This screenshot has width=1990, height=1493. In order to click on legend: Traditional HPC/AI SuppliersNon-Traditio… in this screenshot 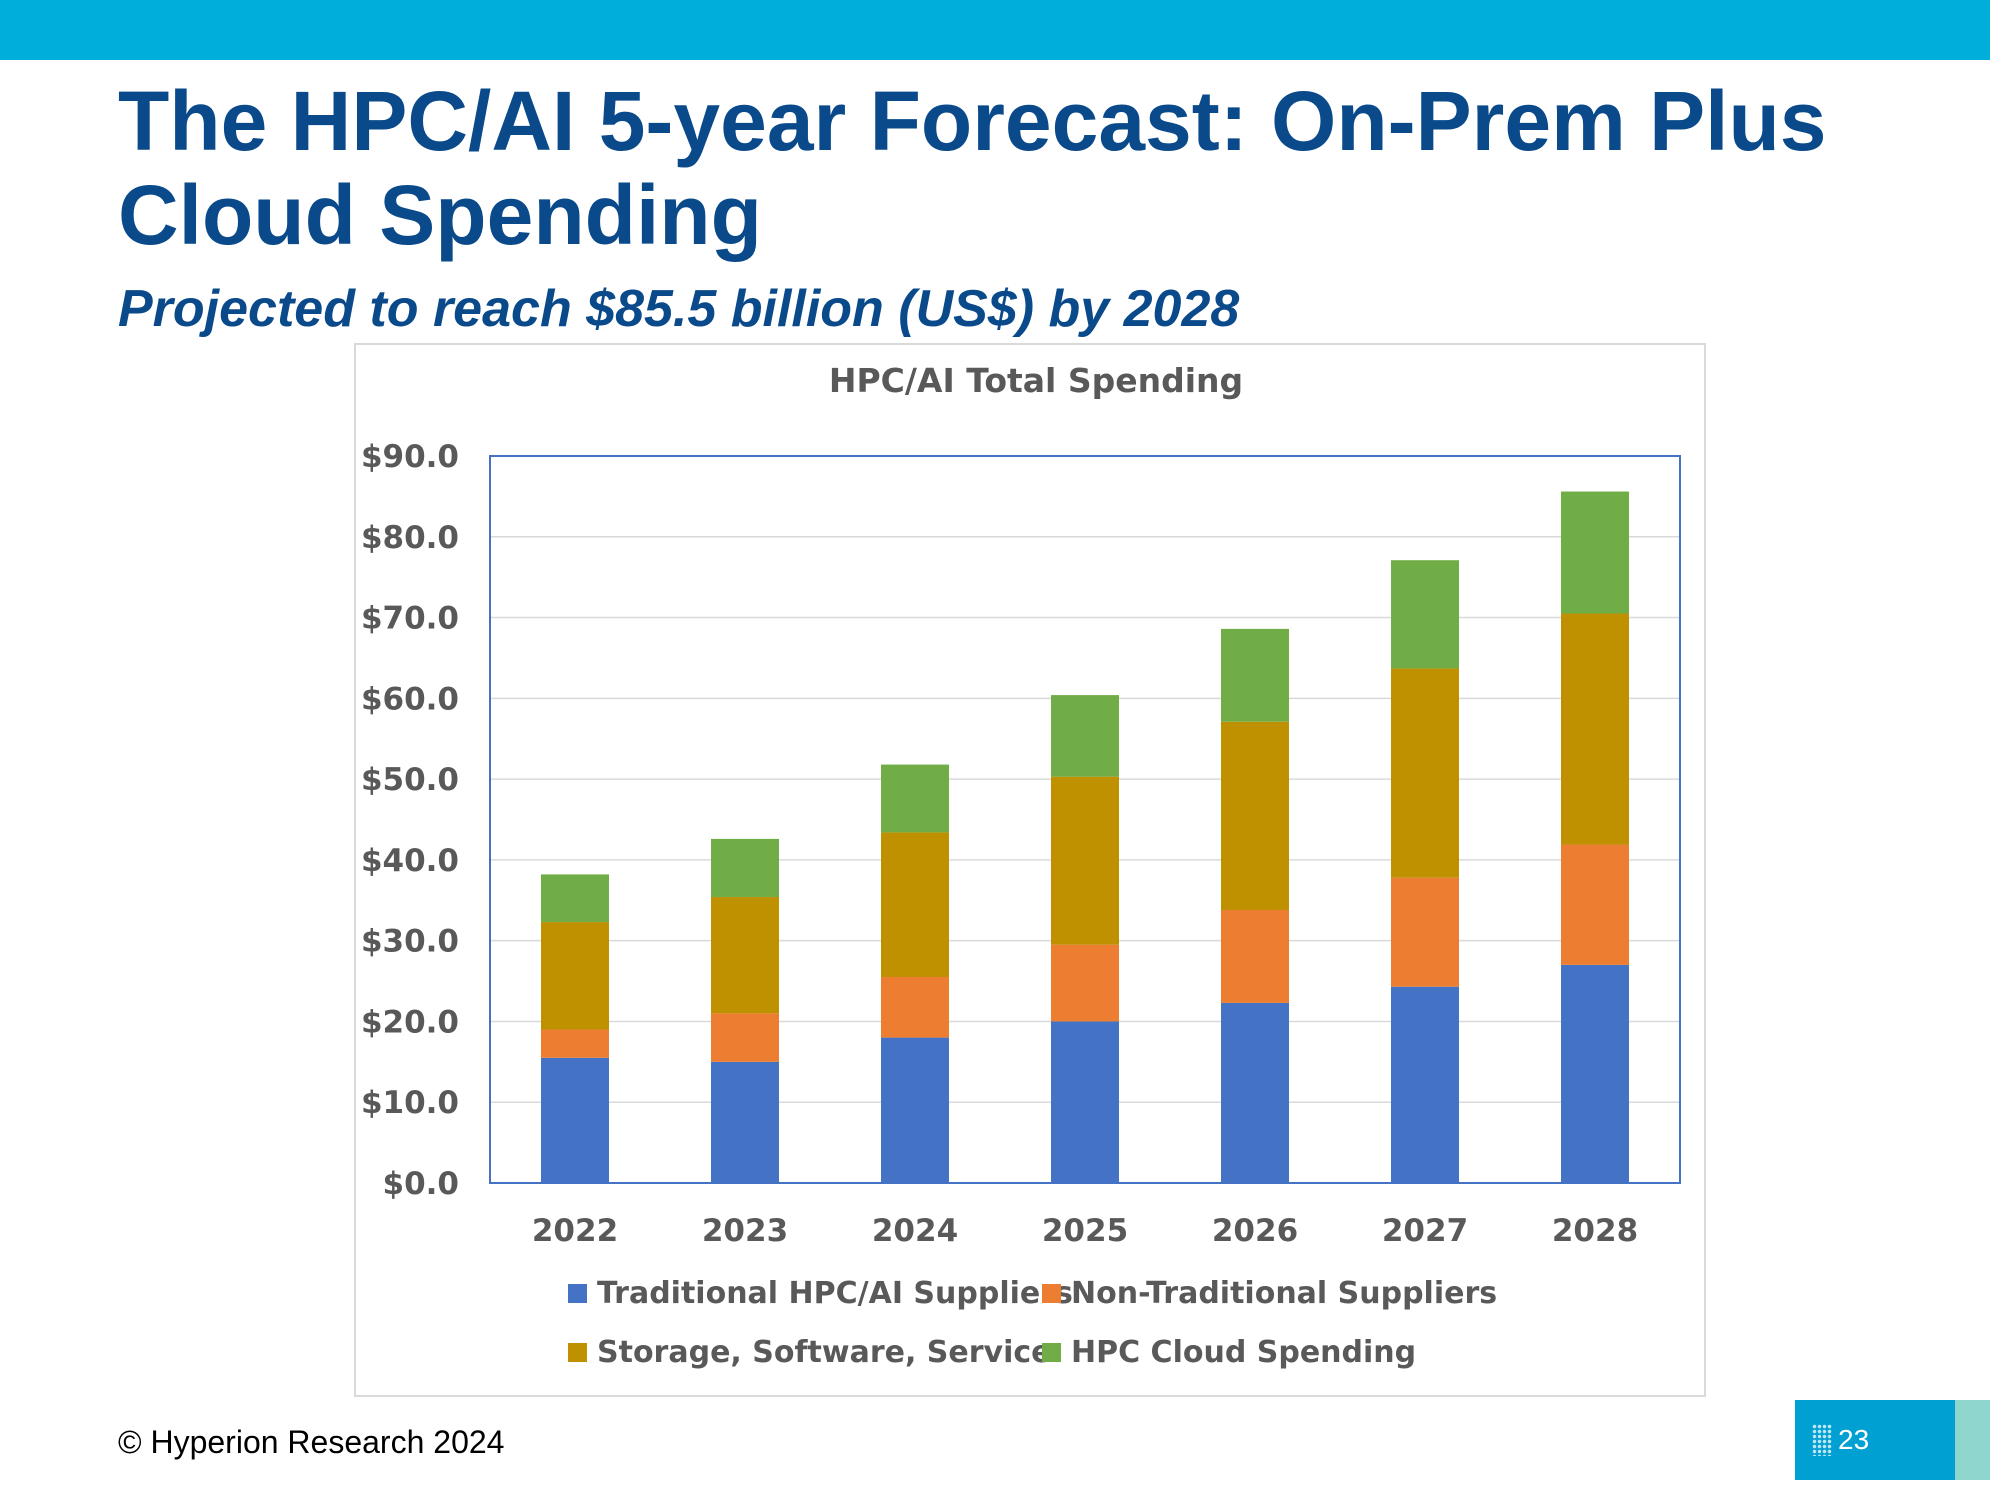, I will do `click(1032, 1323)`.